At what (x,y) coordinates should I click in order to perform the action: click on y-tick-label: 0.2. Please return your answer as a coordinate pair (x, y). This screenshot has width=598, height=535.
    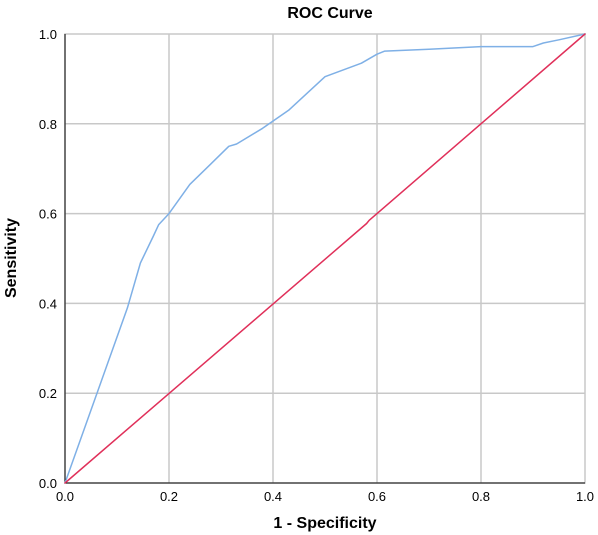
    Looking at the image, I should click on (48, 393).